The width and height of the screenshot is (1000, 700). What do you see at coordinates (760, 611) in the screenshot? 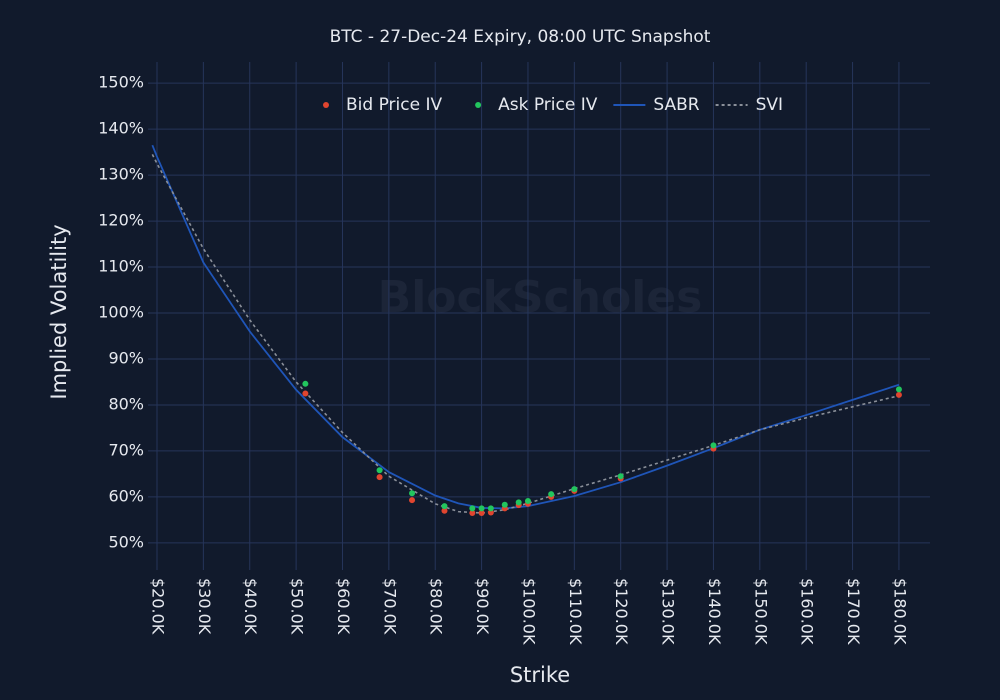
I see `x-tick-label: $150.0K` at bounding box center [760, 611].